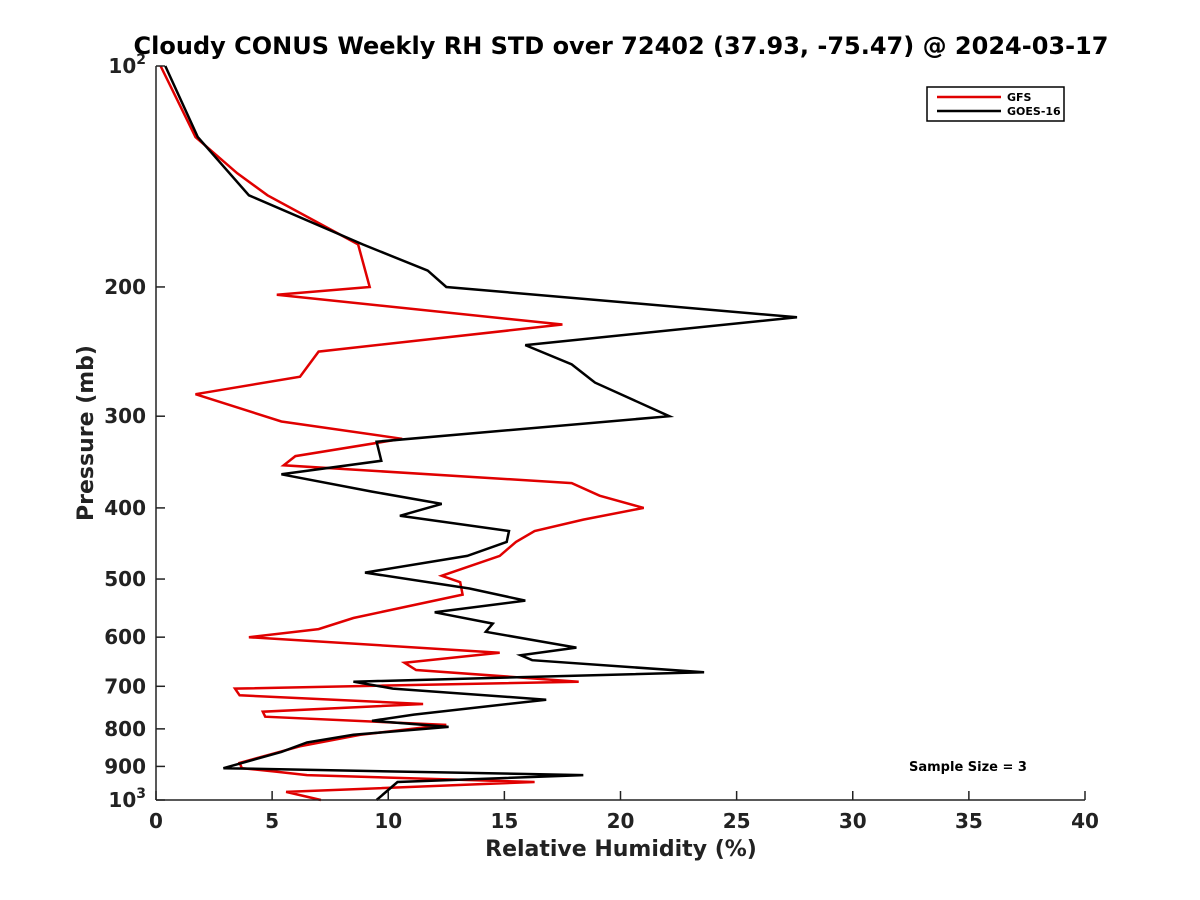  What do you see at coordinates (1034, 111) in the screenshot?
I see `legend-label-goes16: GOES-16` at bounding box center [1034, 111].